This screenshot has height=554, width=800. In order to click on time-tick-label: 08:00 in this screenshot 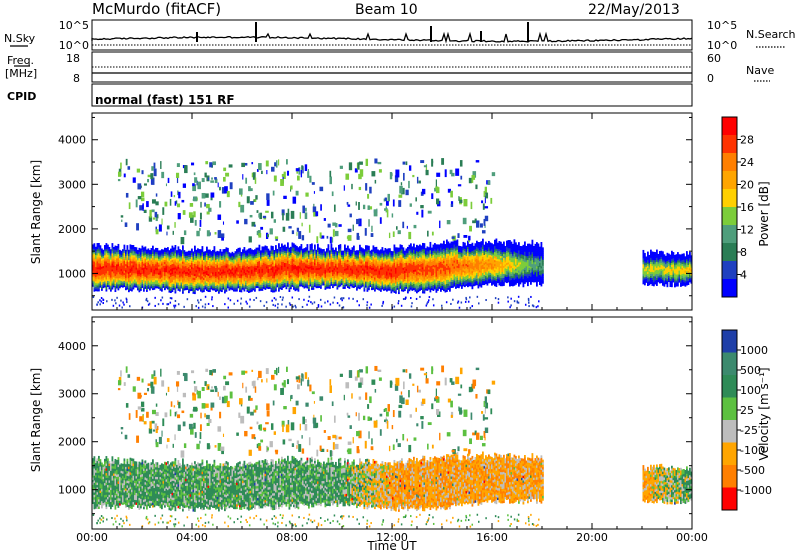, I will do `click(292, 537)`.